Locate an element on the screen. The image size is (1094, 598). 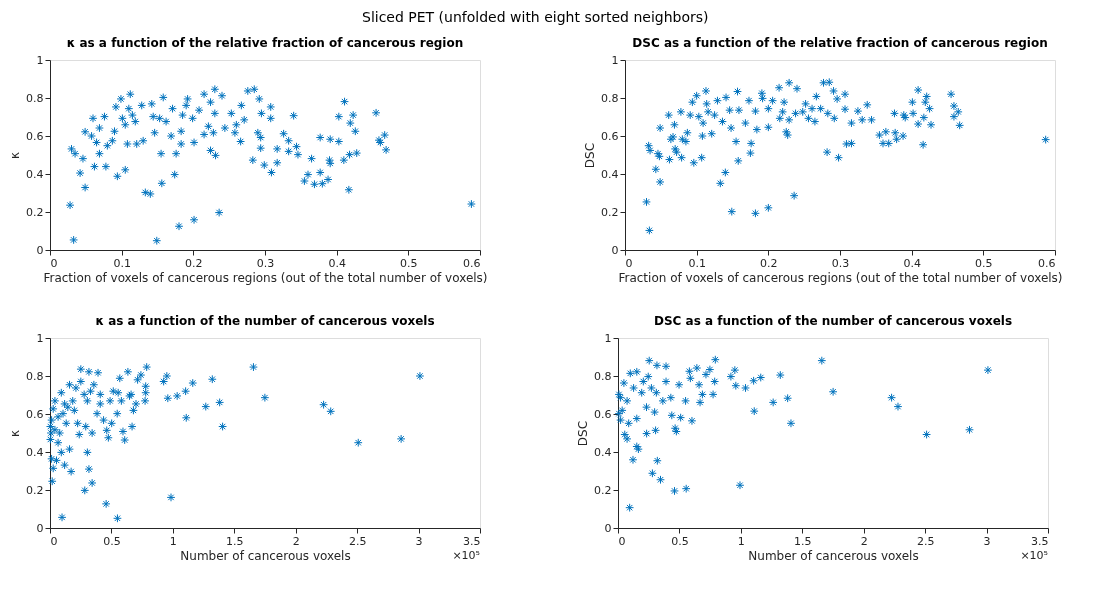
chart-title: κ as a function of the relative fraction of cancerous region is located at coordinates (265, 43).